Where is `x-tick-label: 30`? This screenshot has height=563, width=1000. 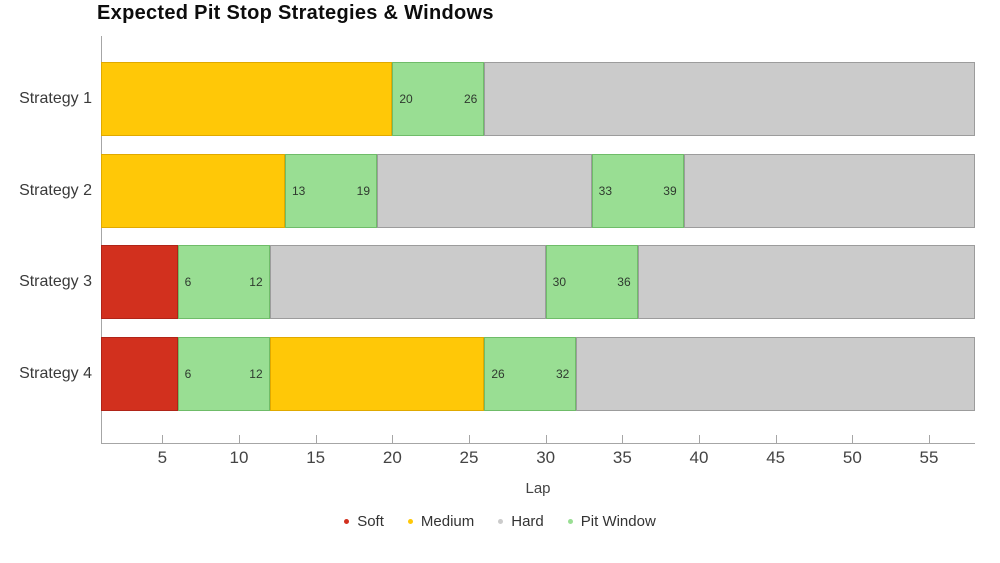 x-tick-label: 30 is located at coordinates (546, 457).